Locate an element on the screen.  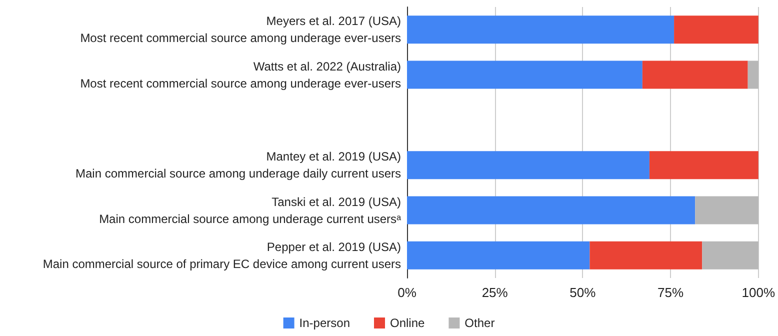
x-tick-label: 50% is located at coordinates (583, 292).